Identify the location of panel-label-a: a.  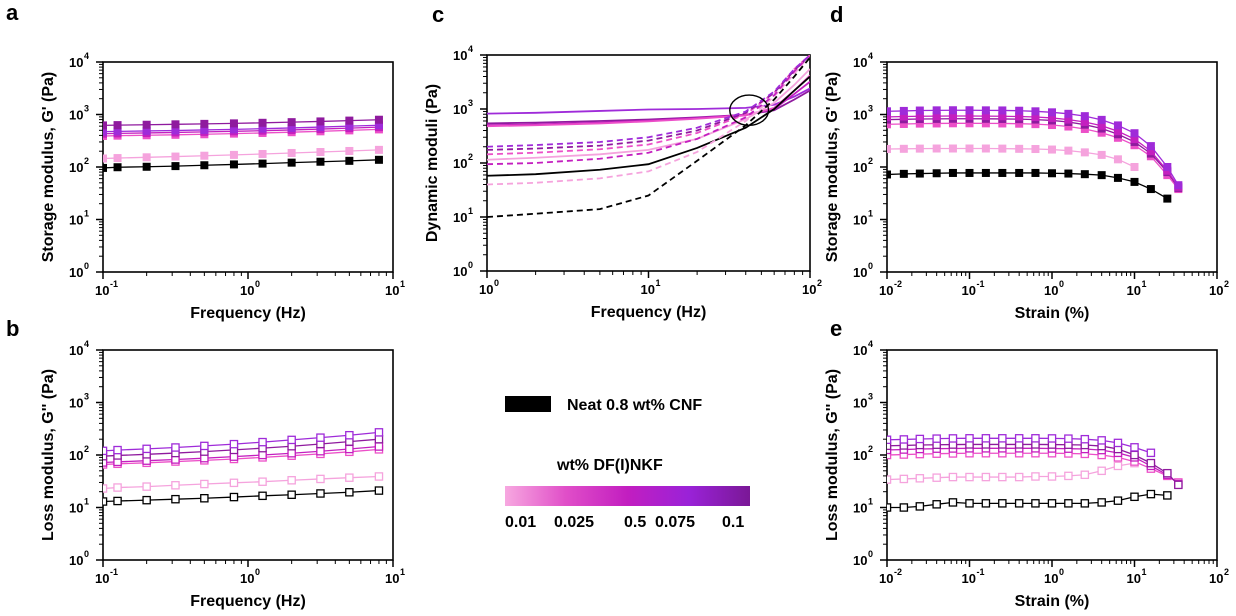
(12, 12).